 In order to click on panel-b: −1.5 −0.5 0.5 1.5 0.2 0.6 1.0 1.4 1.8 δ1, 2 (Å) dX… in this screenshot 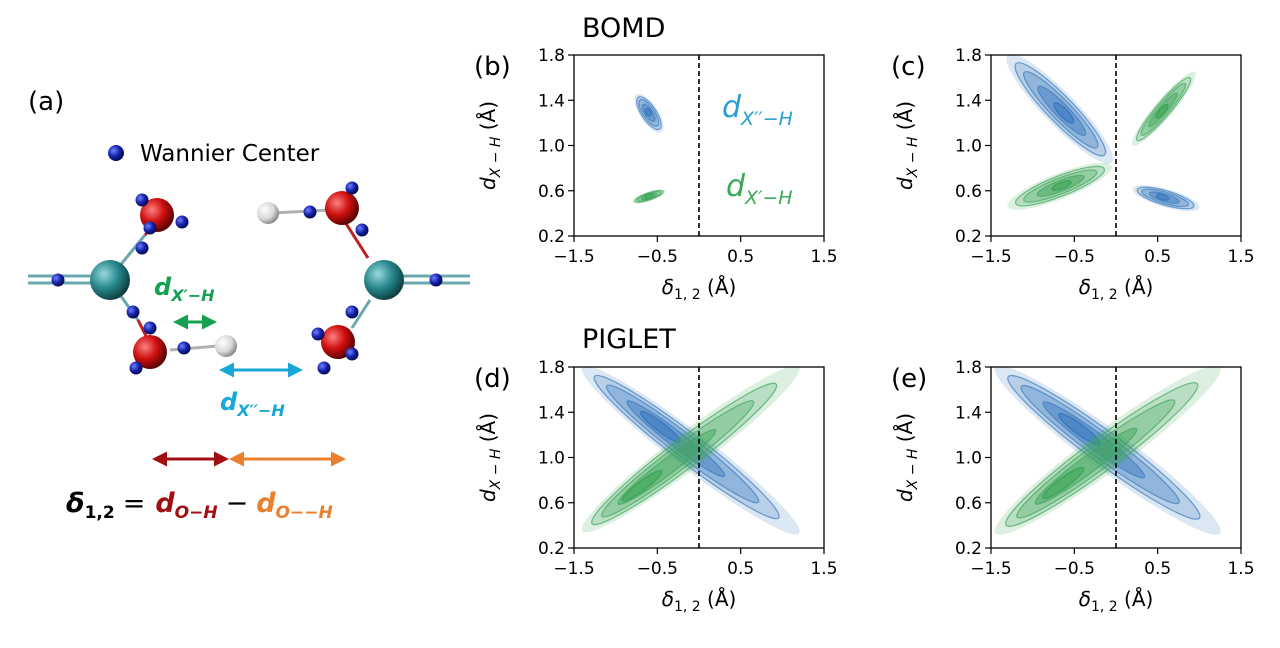, I will do `click(656, 174)`.